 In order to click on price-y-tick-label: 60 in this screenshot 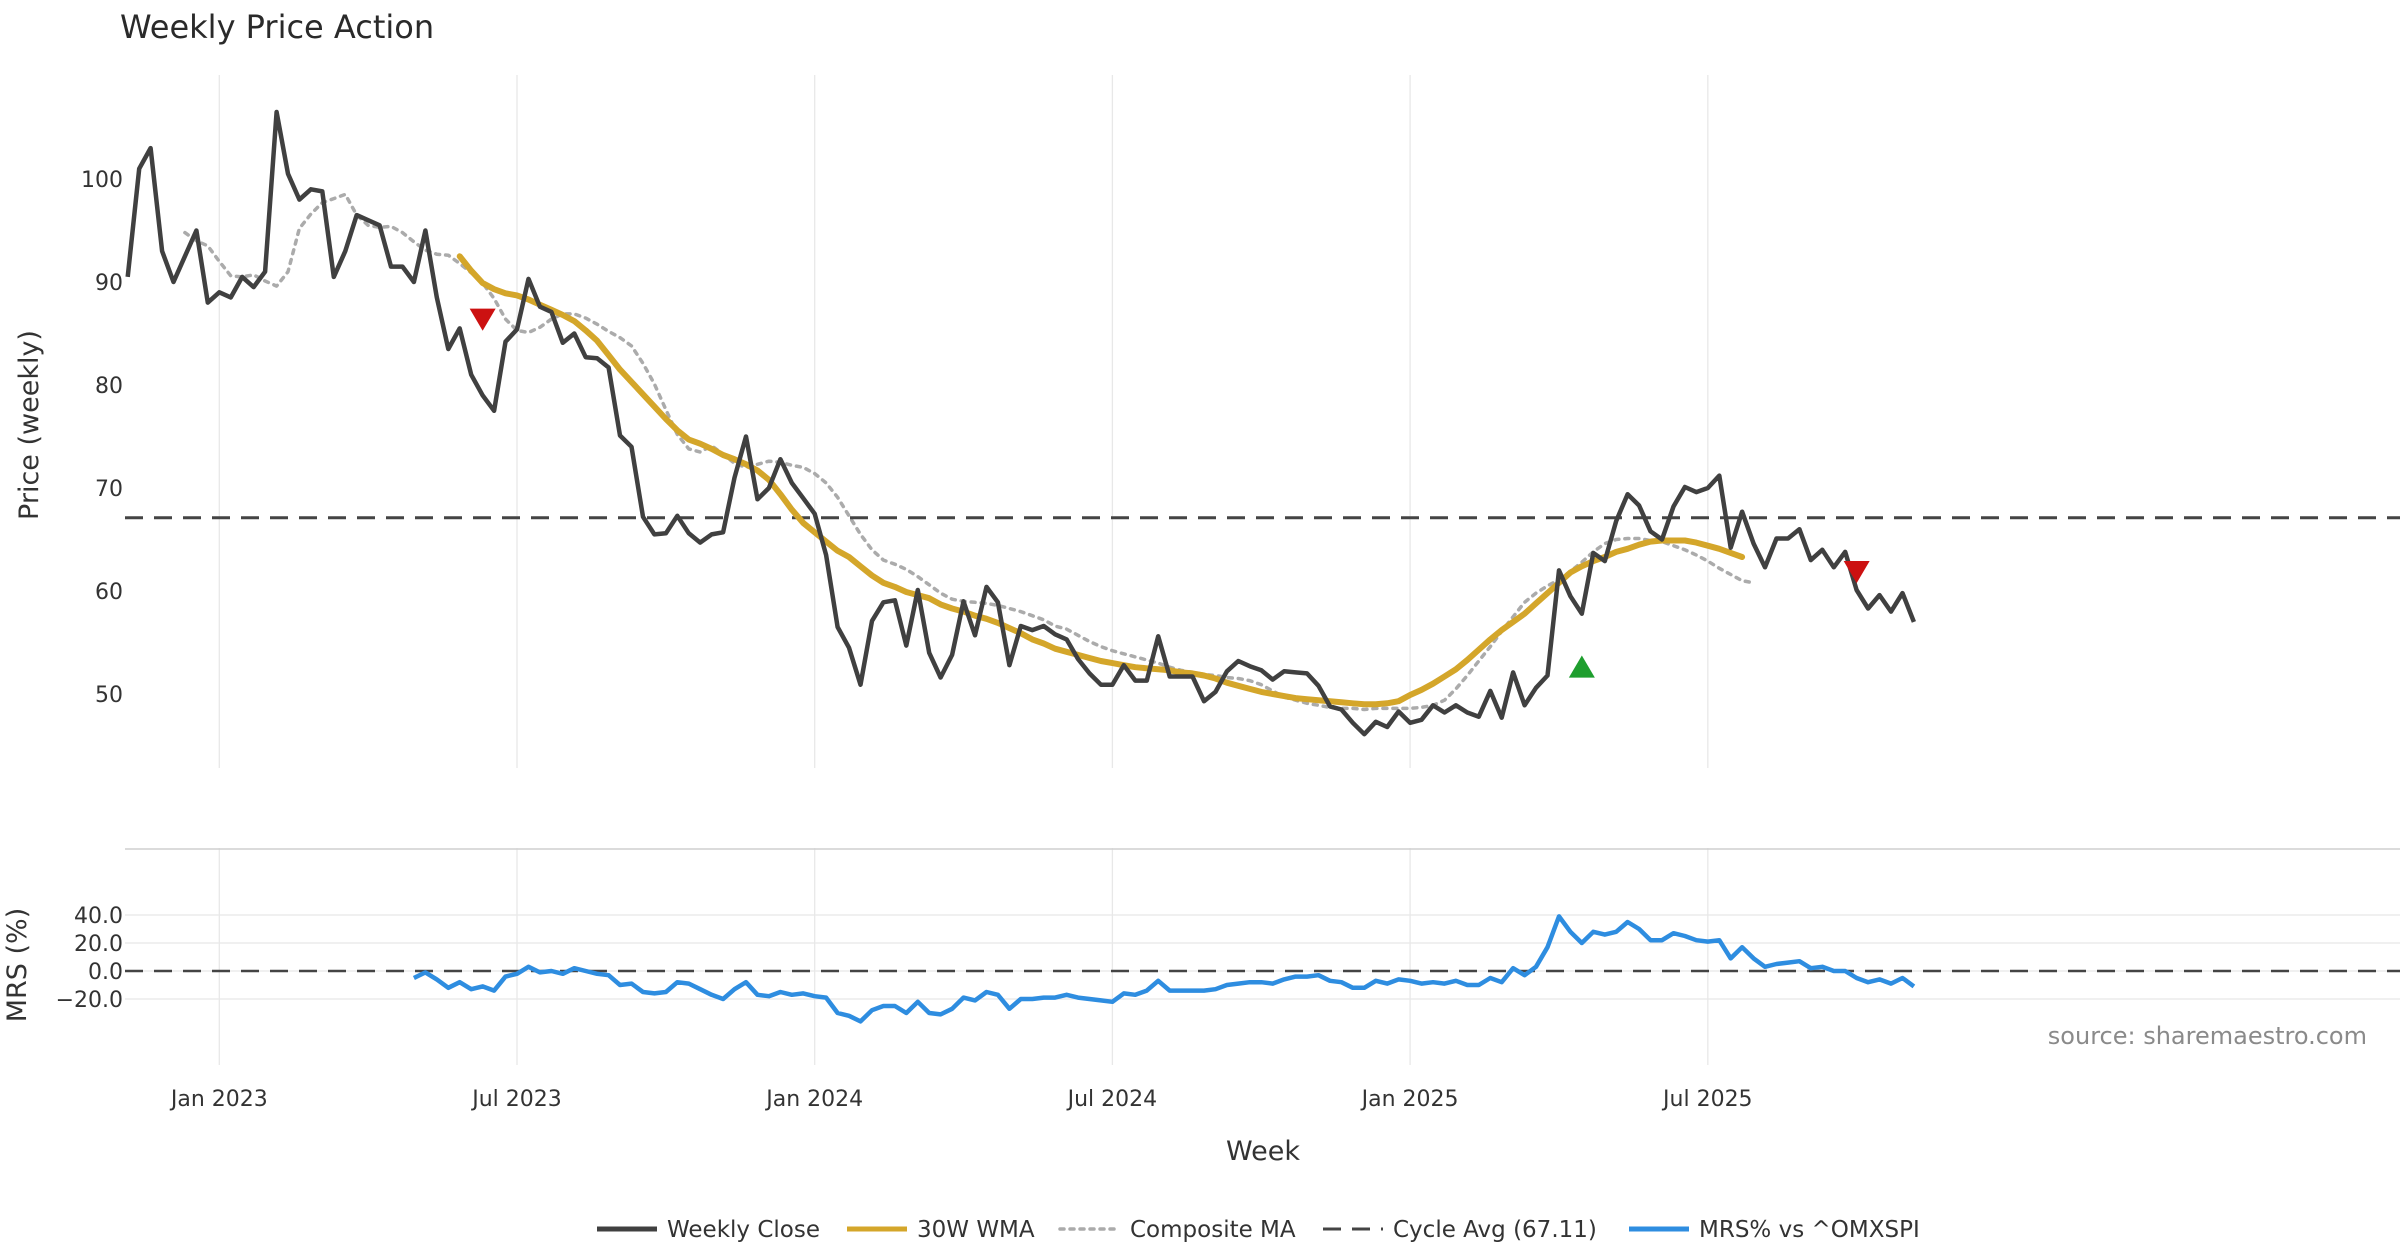, I will do `click(109, 592)`.